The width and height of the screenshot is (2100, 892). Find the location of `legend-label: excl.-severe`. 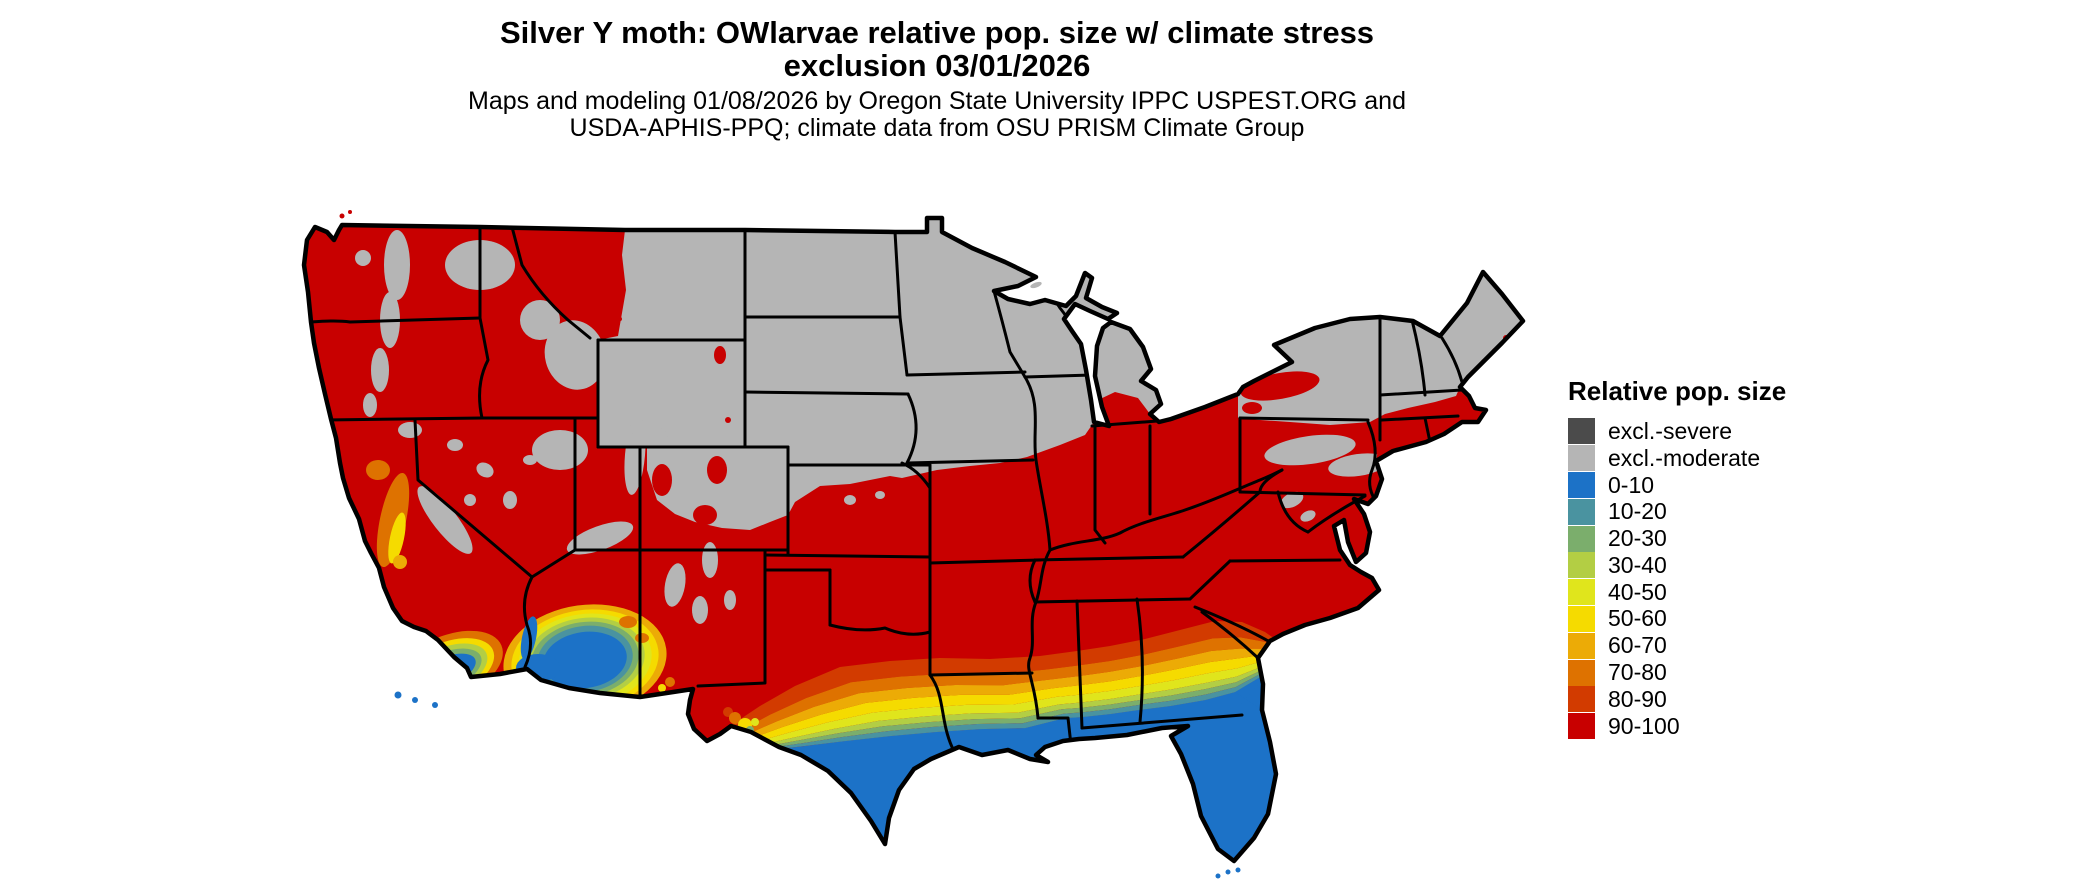

legend-label: excl.-severe is located at coordinates (1670, 430).